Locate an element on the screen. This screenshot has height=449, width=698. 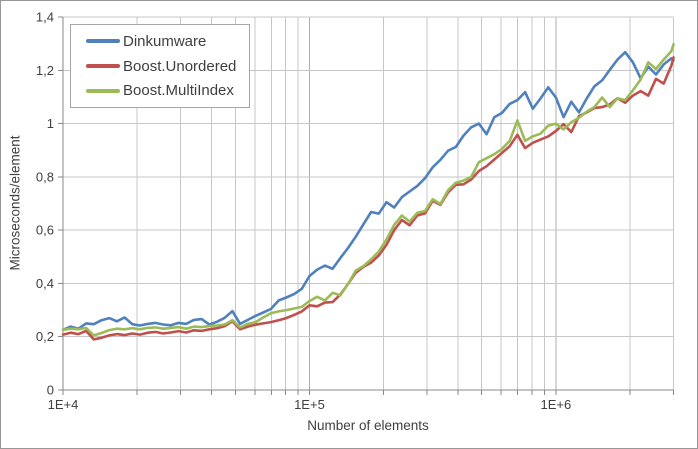
x-tick-label: 1E+6 is located at coordinates (556, 404).